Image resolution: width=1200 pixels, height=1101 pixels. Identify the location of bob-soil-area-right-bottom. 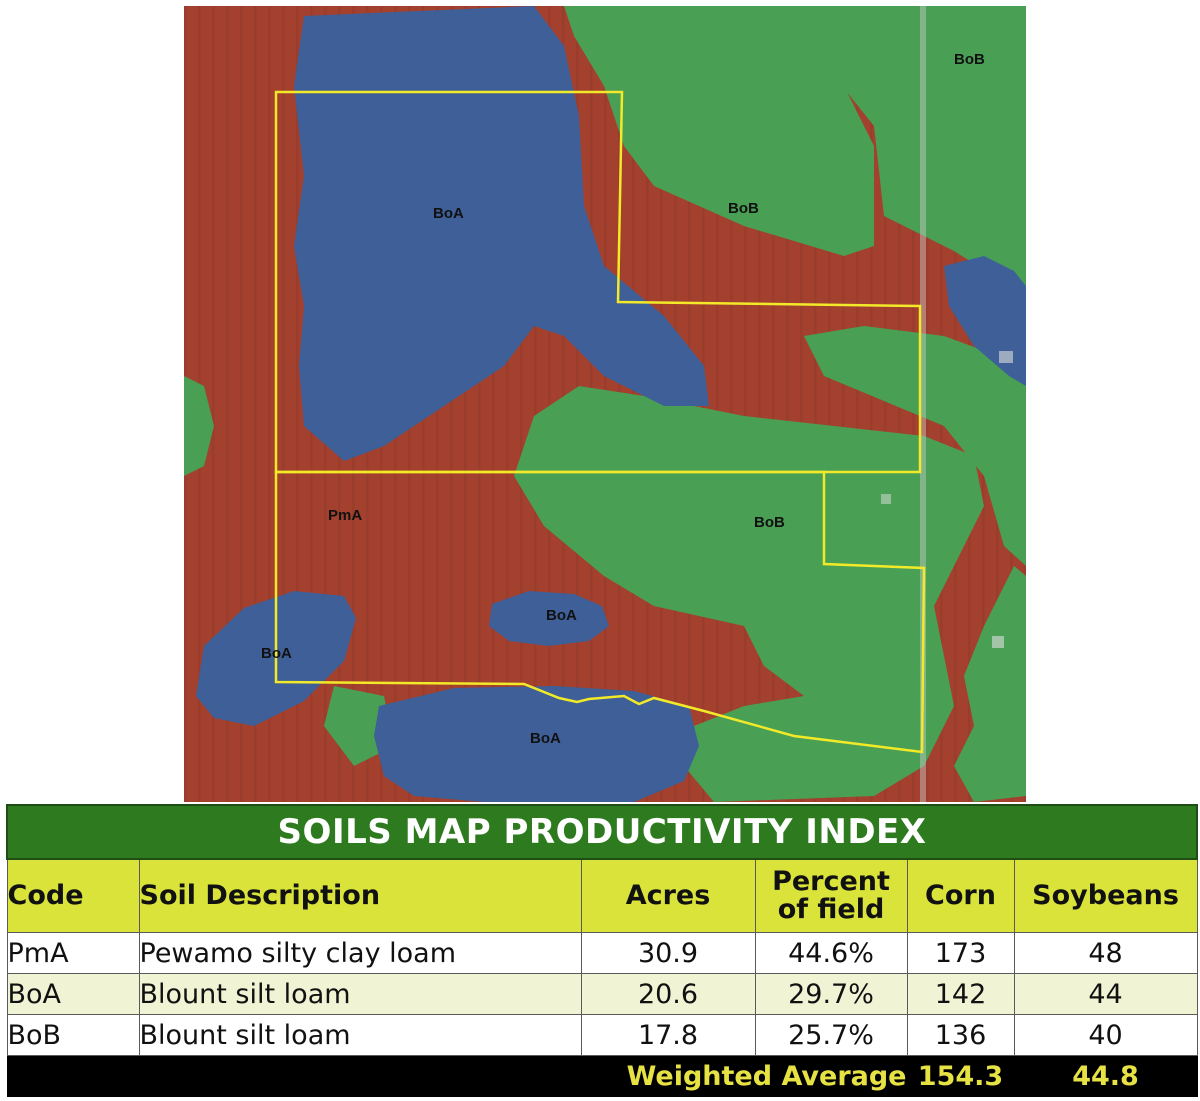
(990, 684).